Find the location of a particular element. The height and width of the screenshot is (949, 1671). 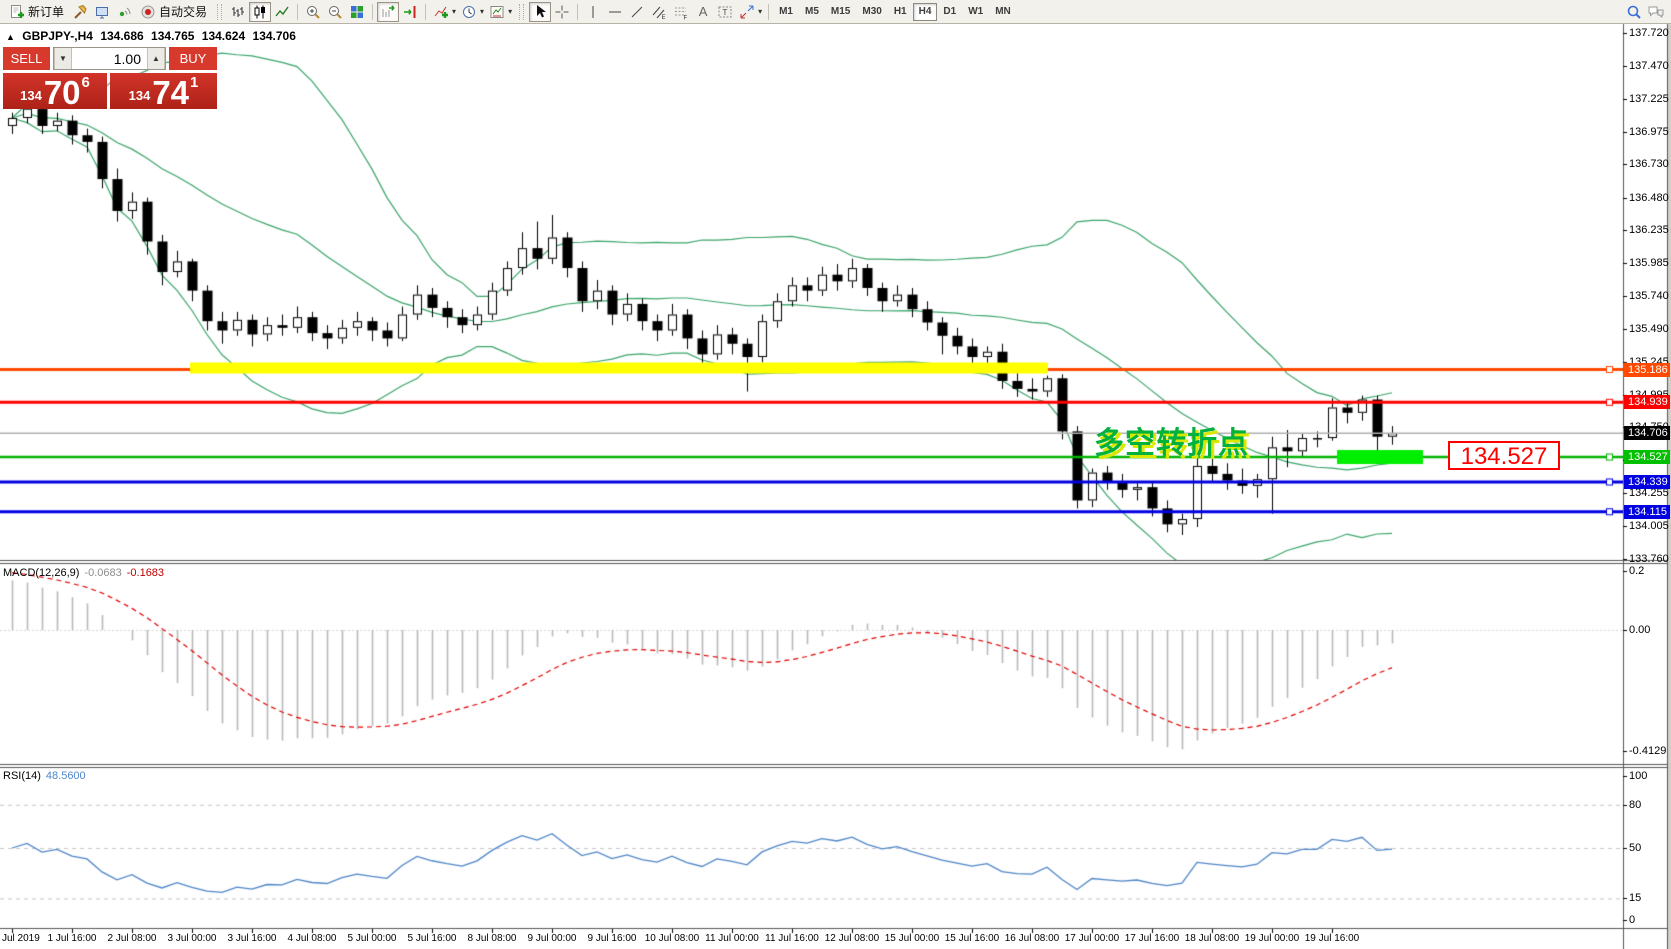

macd-scale-label: -0.4129 is located at coordinates (1648, 751).